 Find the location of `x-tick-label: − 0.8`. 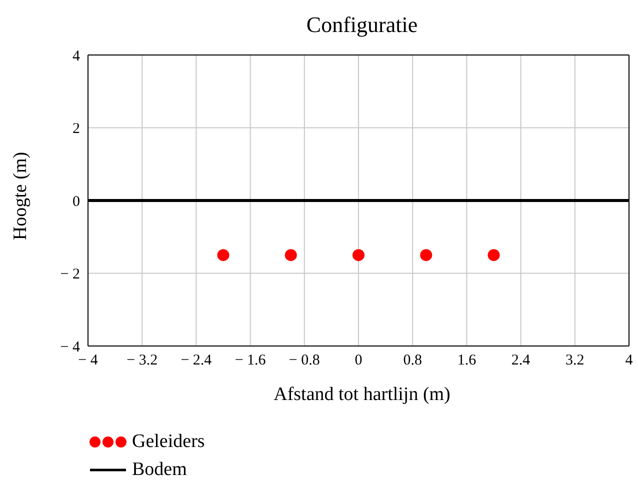

x-tick-label: − 0.8 is located at coordinates (304, 360).